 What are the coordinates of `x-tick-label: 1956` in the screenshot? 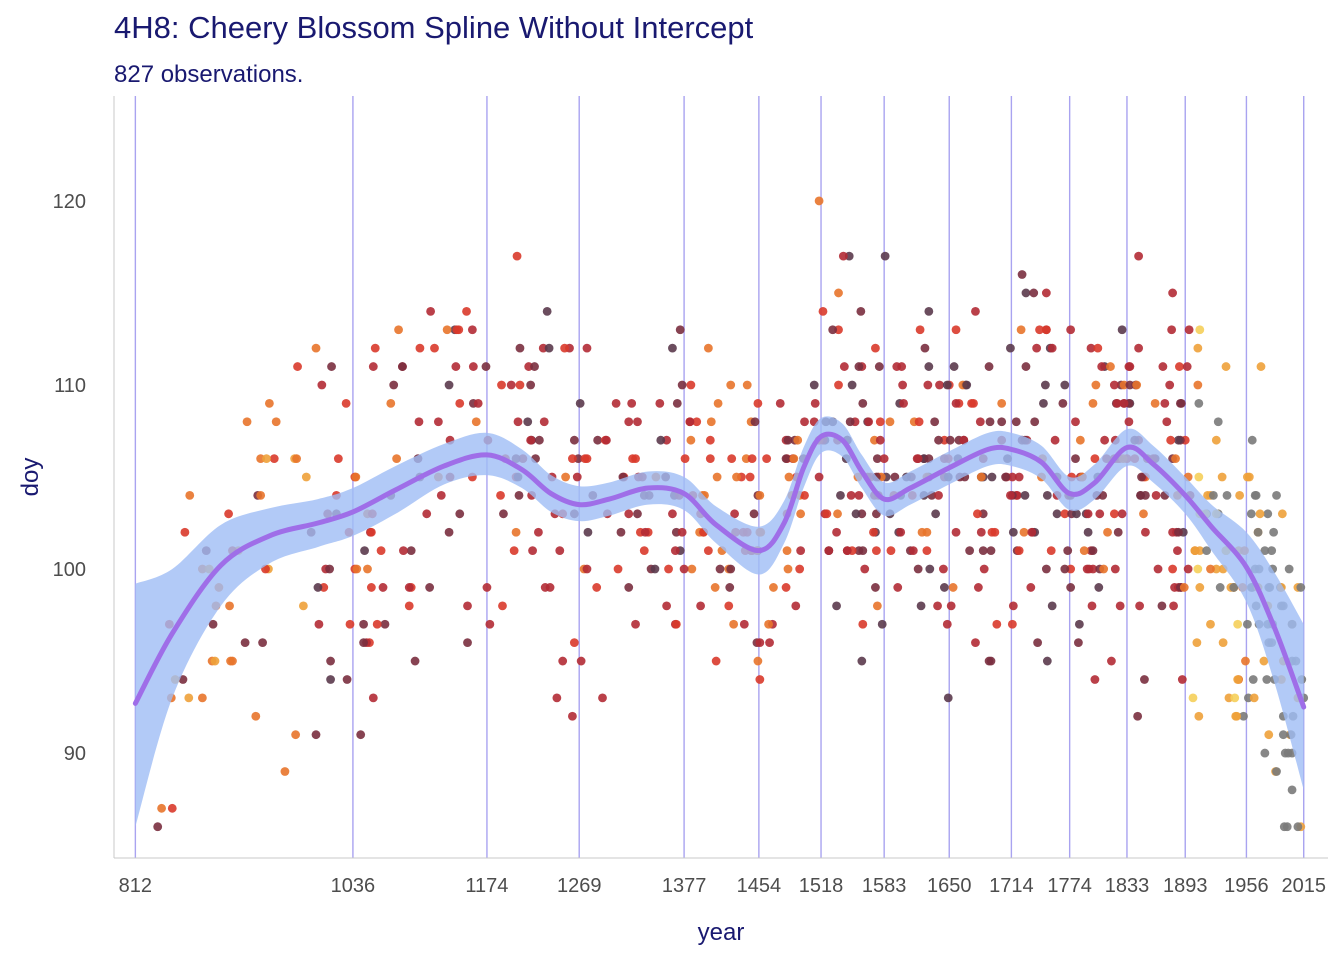 It's located at (1246, 886).